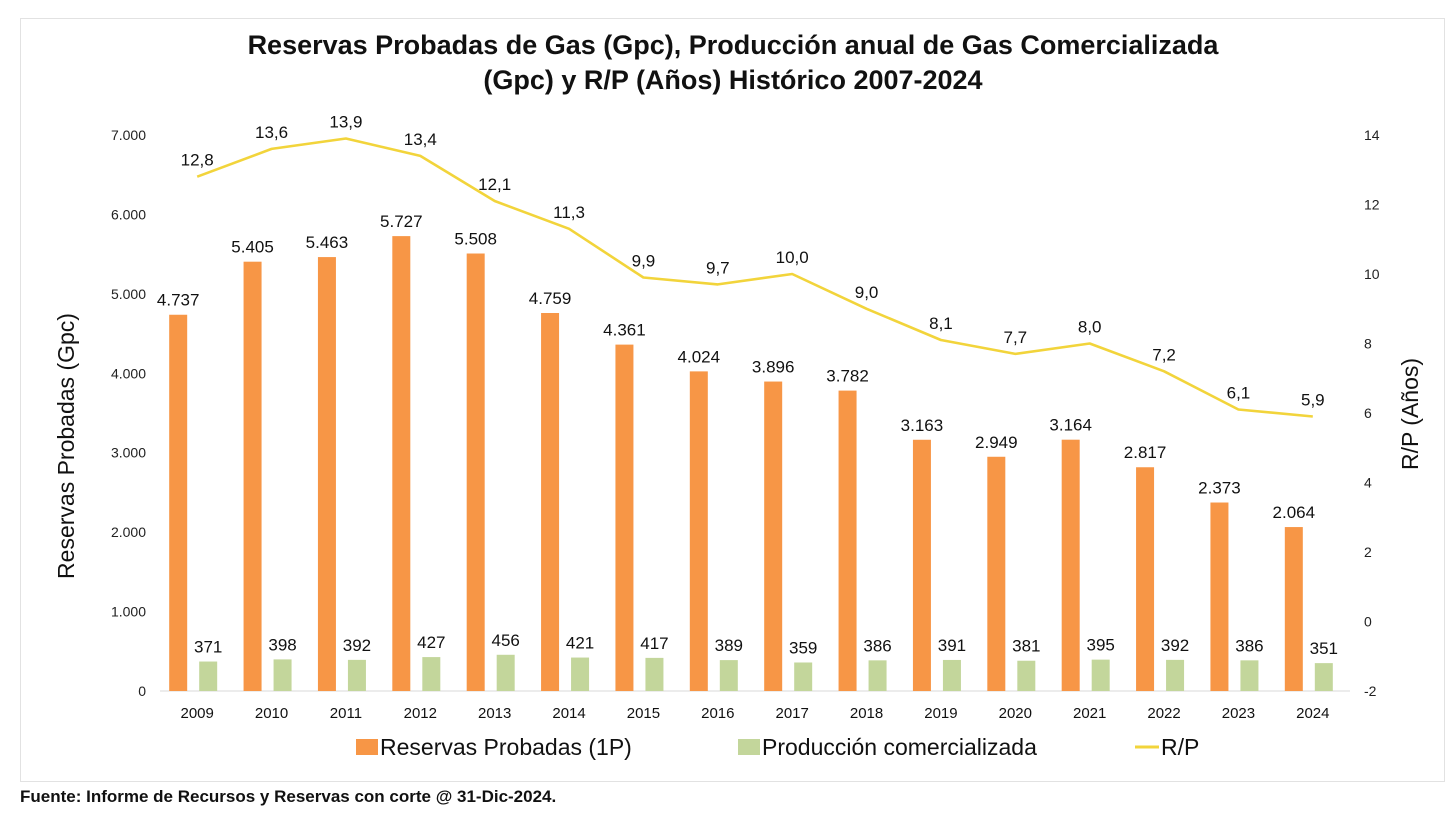 The width and height of the screenshot is (1456, 815). What do you see at coordinates (367, 747) in the screenshot?
I see `legend-swatch-reservas` at bounding box center [367, 747].